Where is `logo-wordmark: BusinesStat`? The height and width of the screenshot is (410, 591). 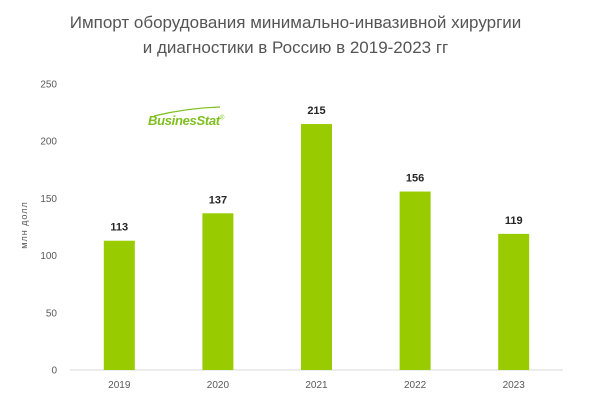 logo-wordmark: BusinesStat is located at coordinates (184, 120).